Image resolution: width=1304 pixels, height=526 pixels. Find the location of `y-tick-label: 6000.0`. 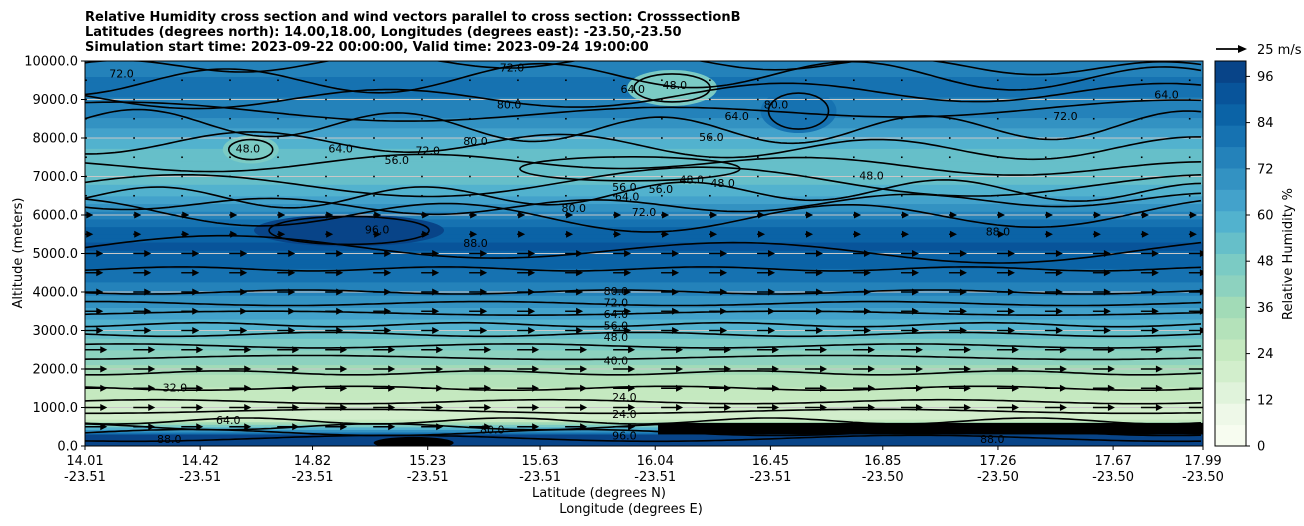

y-tick-label: 6000.0 is located at coordinates (56, 216).